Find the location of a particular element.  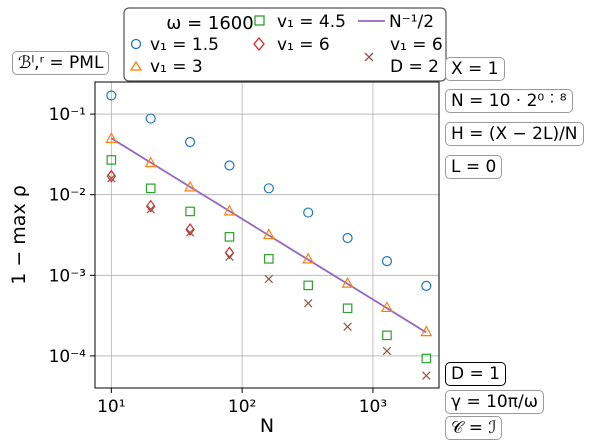

gamma-annotation: γ = 10π/ω is located at coordinates (494, 402).